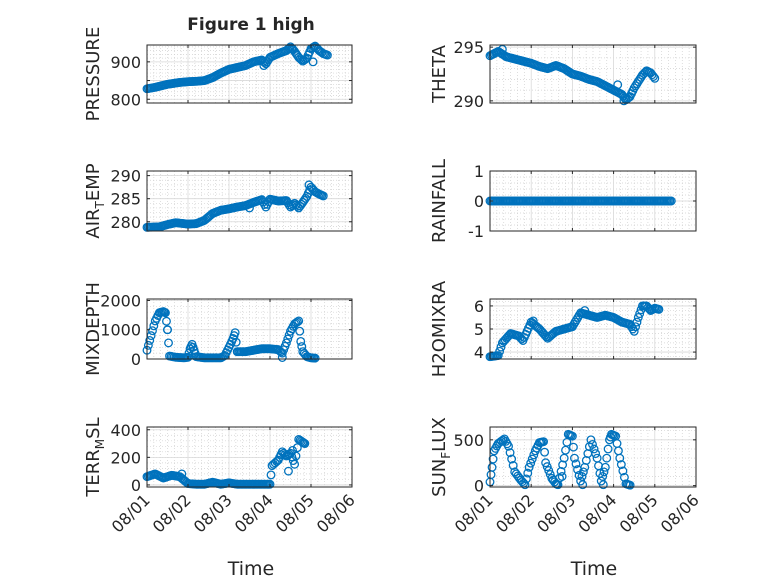 The image size is (778, 583). What do you see at coordinates (439, 201) in the screenshot?
I see `y-axis-label: RAINFALL` at bounding box center [439, 201].